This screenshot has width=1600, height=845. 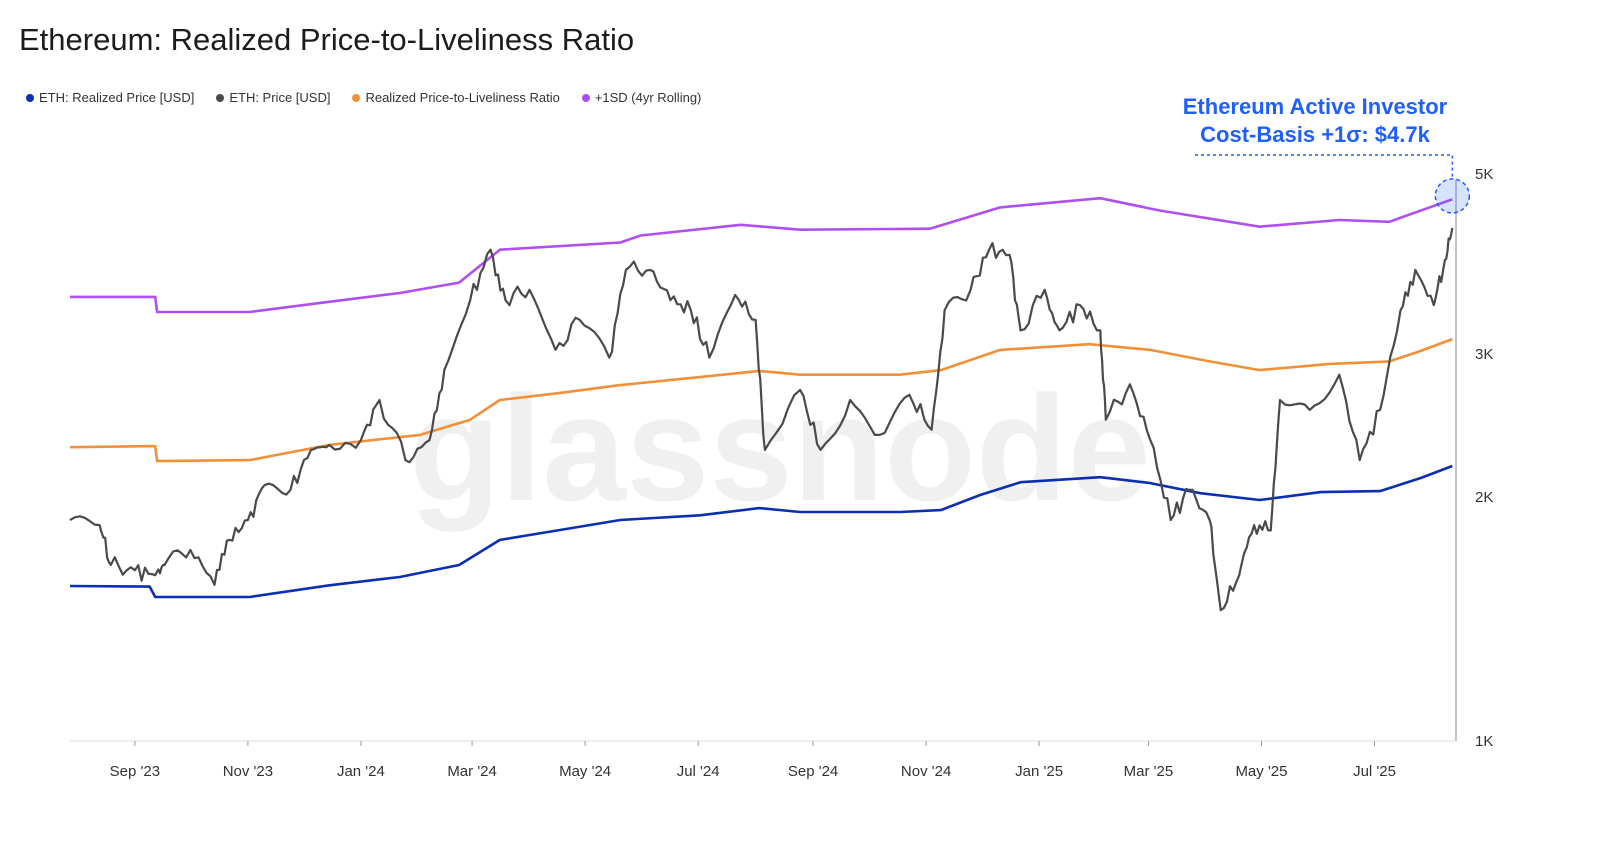 I want to click on x-tick-label: Jul '24, so click(x=698, y=771).